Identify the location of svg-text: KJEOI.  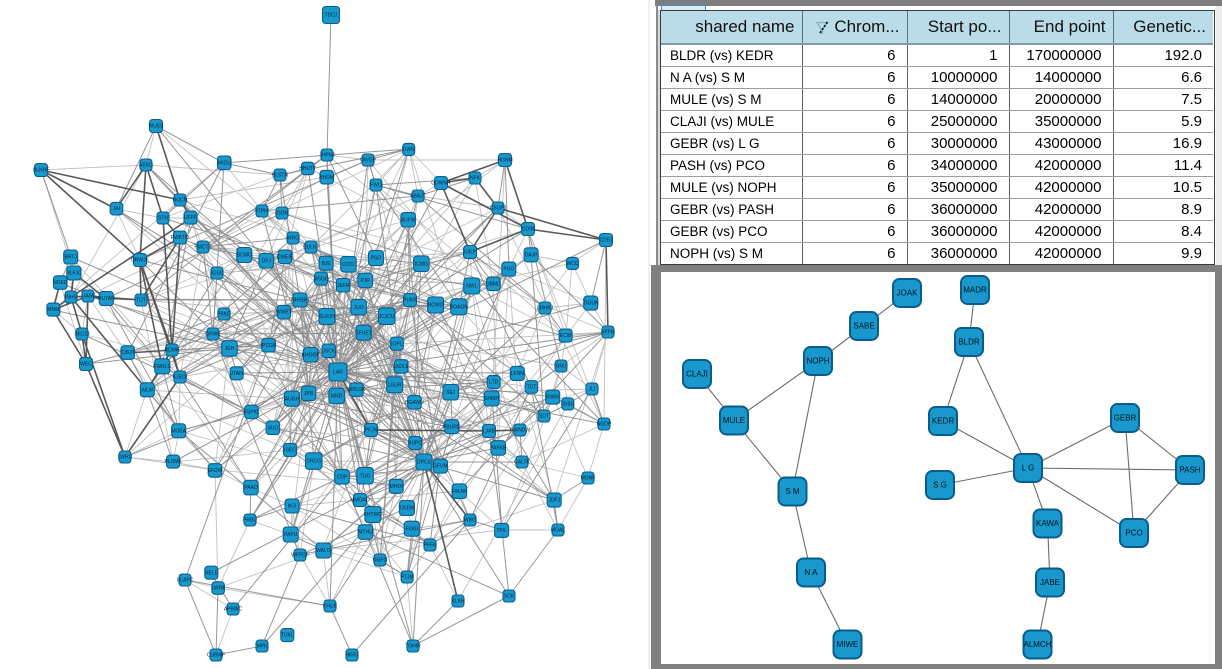
(180, 378).